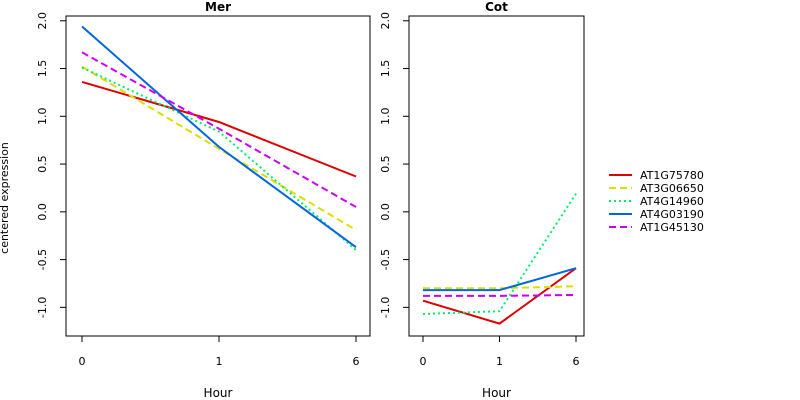 This screenshot has height=400, width=800. I want to click on legend-label: AT3G06650, so click(672, 188).